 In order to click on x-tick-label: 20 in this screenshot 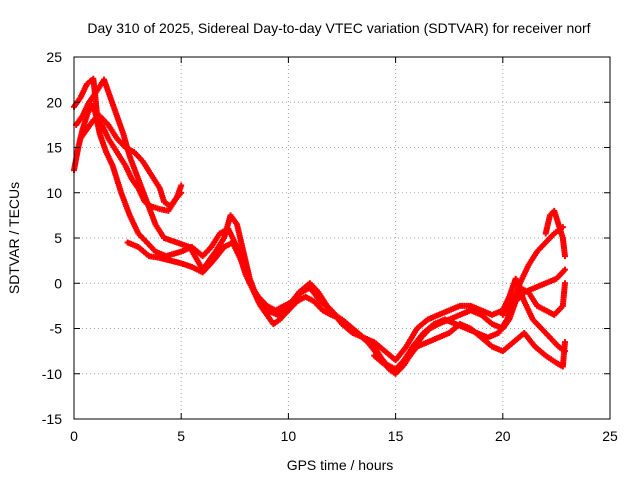, I will do `click(503, 436)`.